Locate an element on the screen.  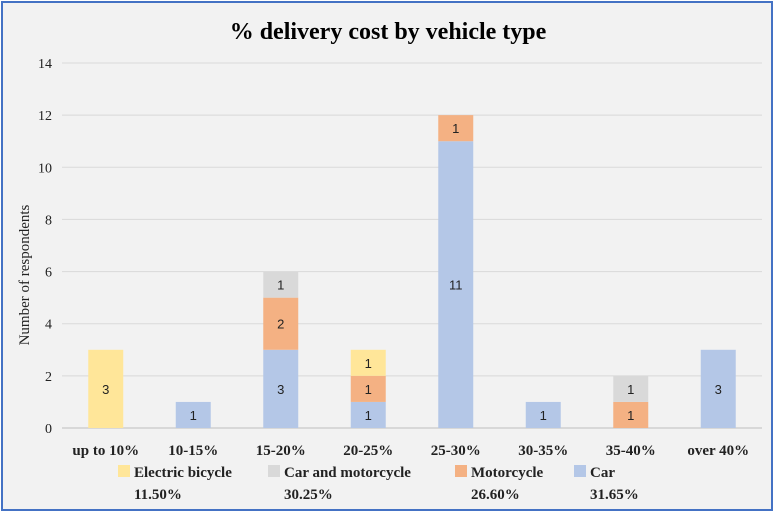
y-tick-label: 8 is located at coordinates (48, 220).